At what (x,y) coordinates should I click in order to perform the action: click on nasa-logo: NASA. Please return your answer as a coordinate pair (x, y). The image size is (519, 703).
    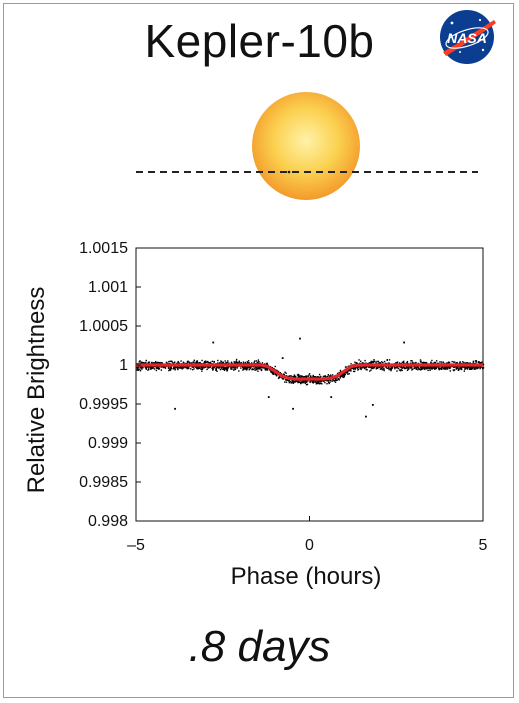
    Looking at the image, I should click on (468, 37).